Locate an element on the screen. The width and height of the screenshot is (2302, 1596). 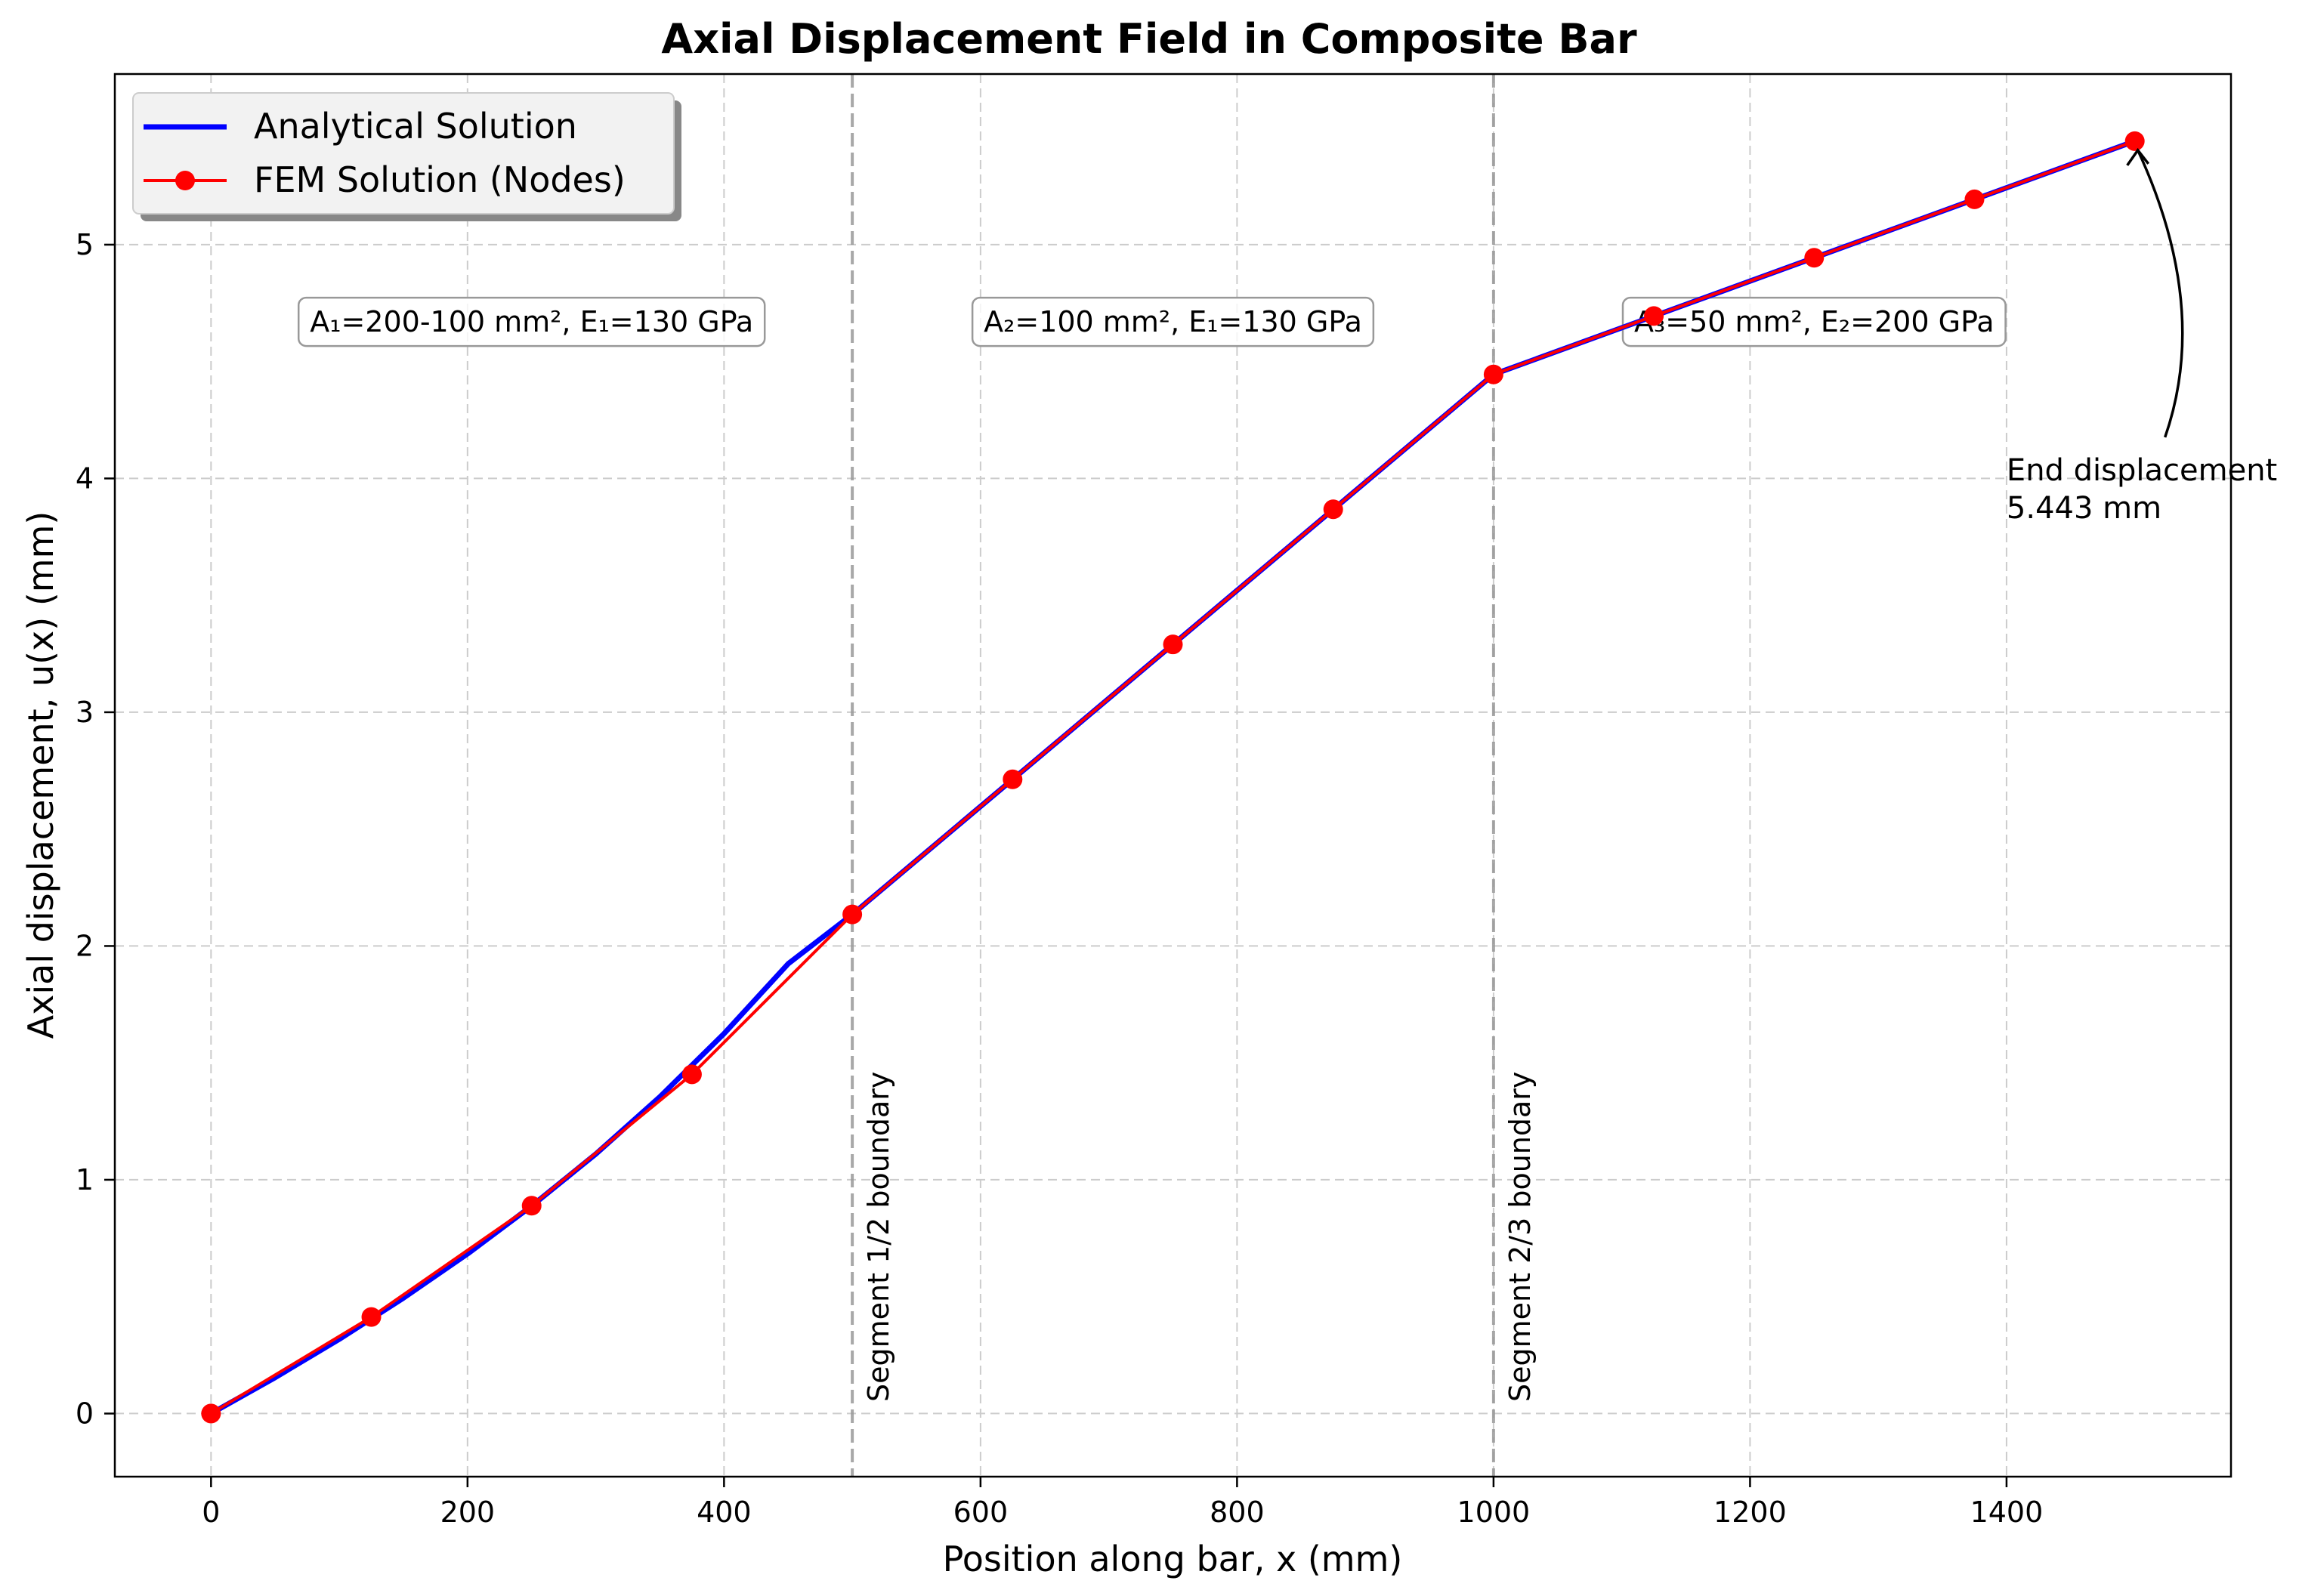
x-tick-label: 400 is located at coordinates (724, 1512).